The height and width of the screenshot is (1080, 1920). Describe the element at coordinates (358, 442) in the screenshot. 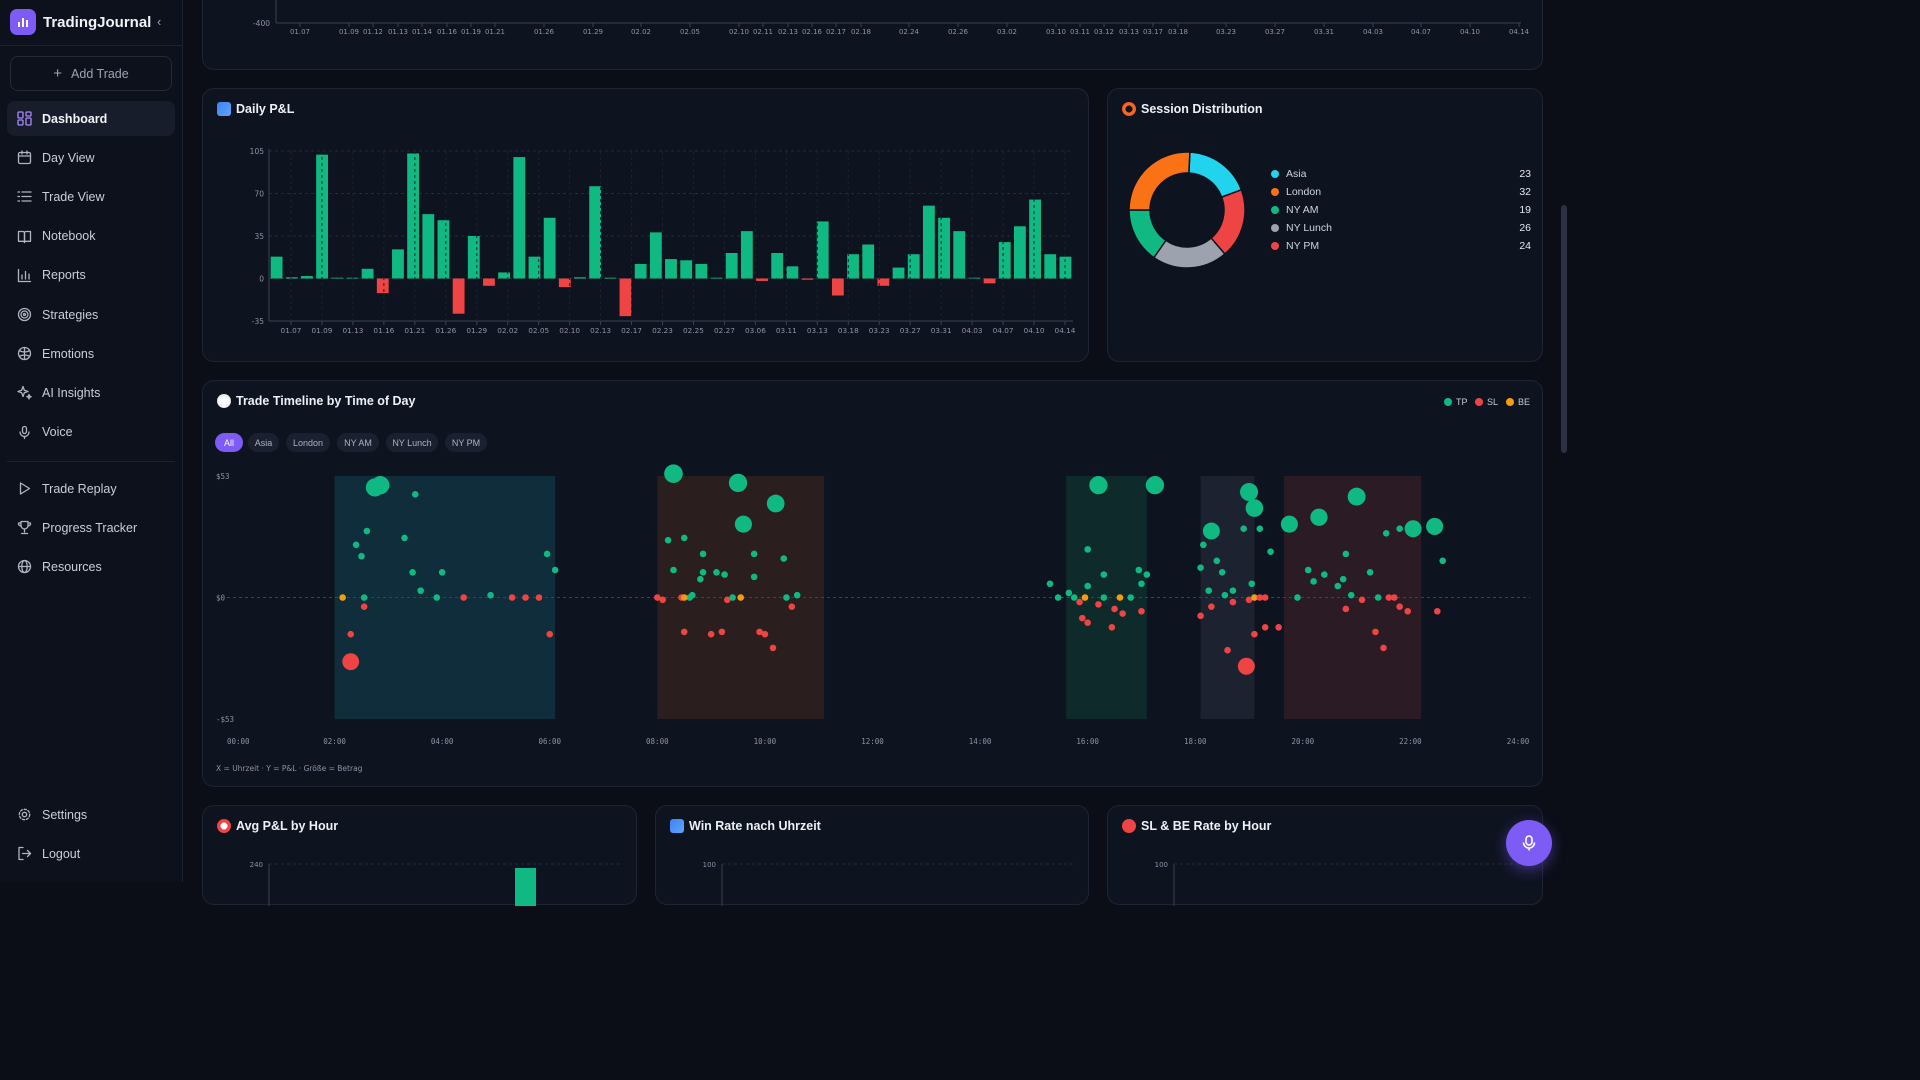

I see `filter-chip-ny-am: NY AM` at that location.